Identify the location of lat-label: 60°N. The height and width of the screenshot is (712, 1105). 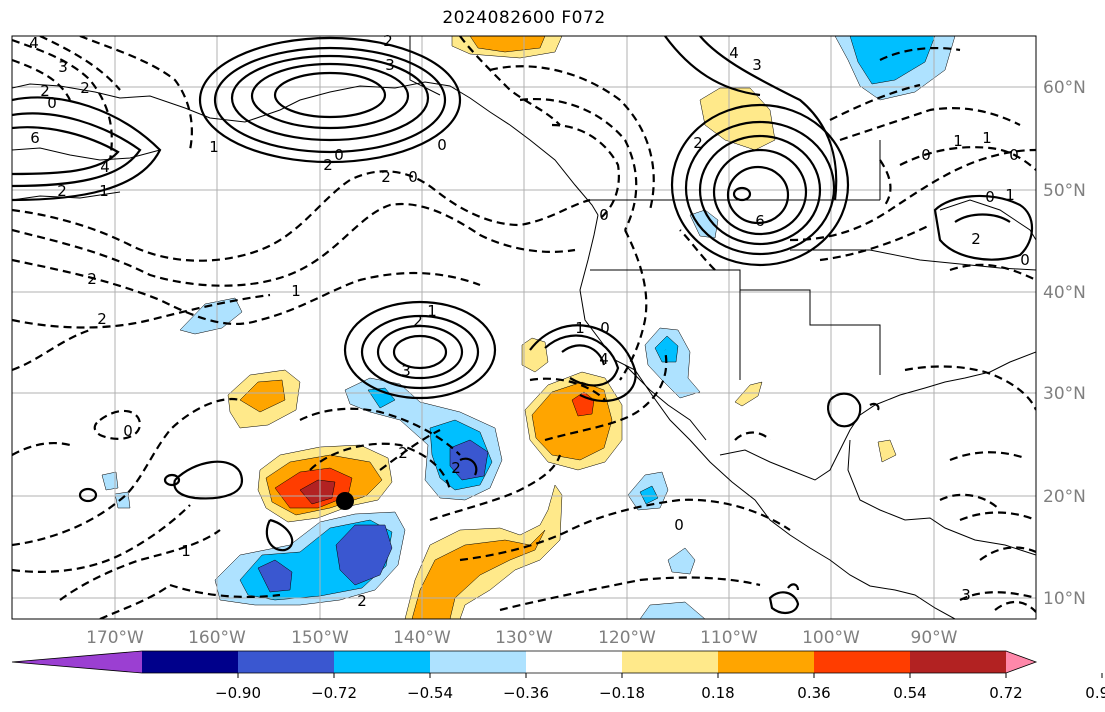
(1064, 88).